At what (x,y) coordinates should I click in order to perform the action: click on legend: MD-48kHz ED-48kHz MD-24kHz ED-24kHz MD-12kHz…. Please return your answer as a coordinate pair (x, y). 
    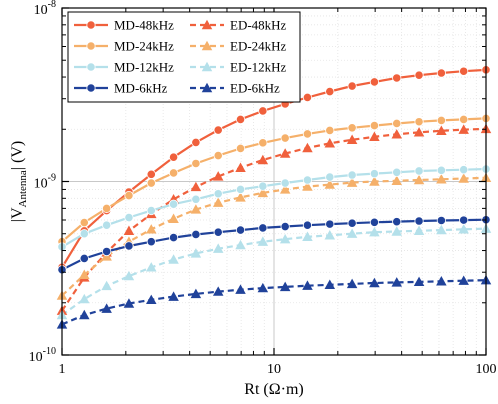
    Looking at the image, I should click on (184, 57).